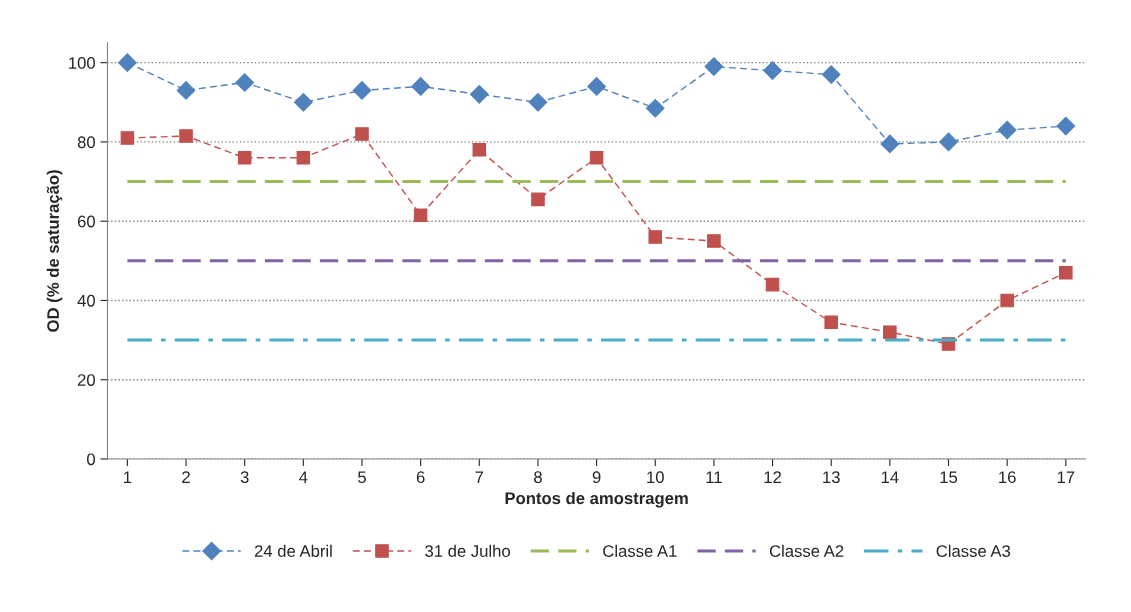 Image resolution: width=1131 pixels, height=612 pixels. Describe the element at coordinates (949, 477) in the screenshot. I see `x-tick-label: 15` at that location.